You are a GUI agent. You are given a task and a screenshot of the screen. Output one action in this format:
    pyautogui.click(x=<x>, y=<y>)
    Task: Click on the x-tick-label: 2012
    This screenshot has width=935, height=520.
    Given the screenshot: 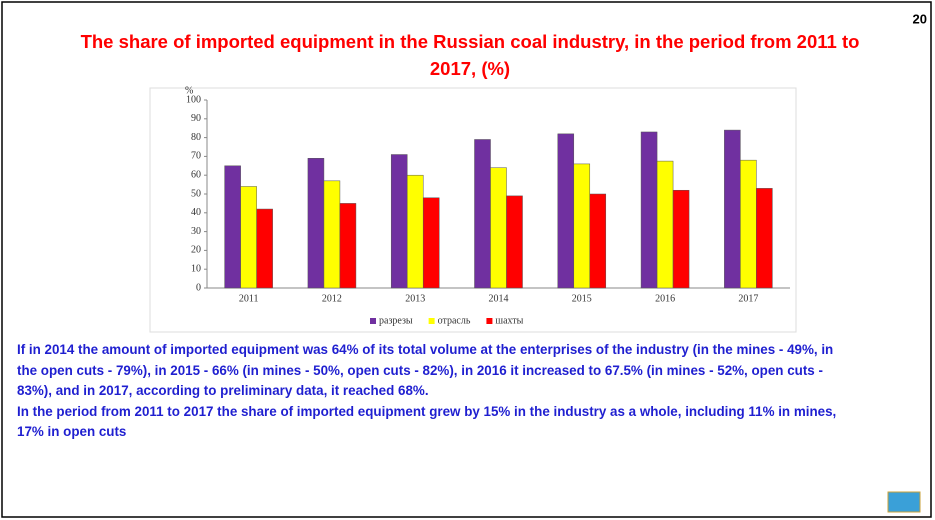 What is the action you would take?
    pyautogui.click(x=332, y=298)
    